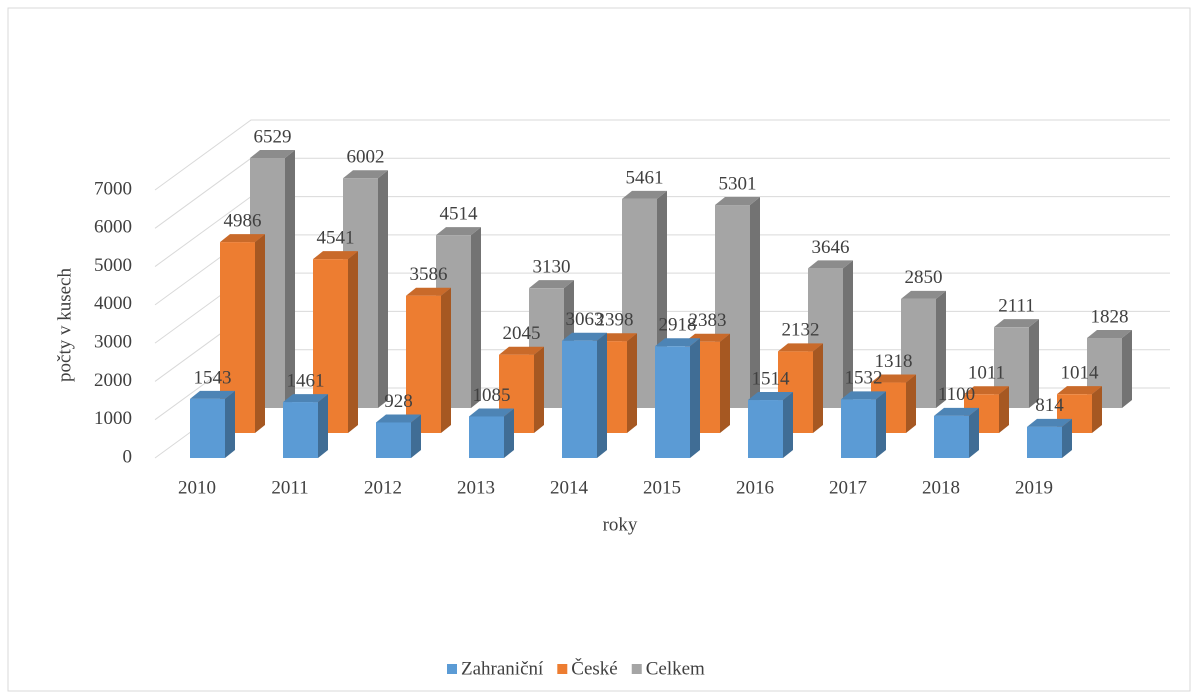 The height and width of the screenshot is (699, 1198). I want to click on data-label: 1085, so click(492, 395).